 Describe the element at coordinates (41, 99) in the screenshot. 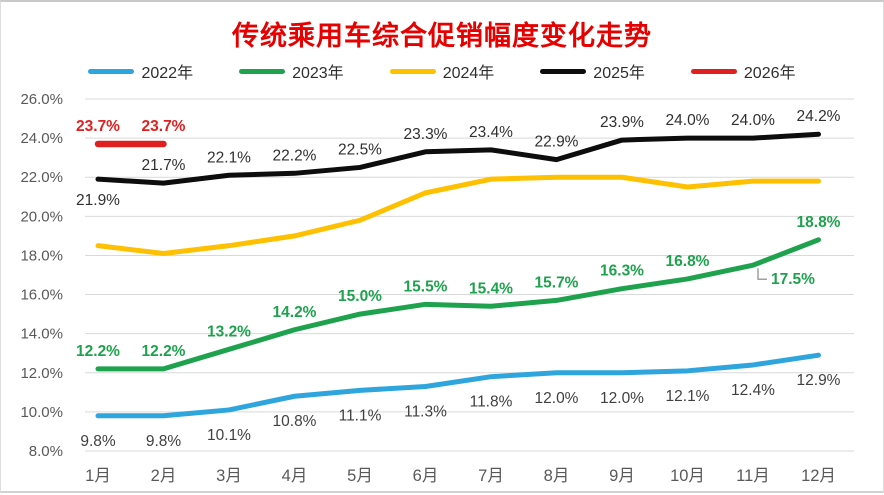

I see `y-tick-label: 26.0%` at that location.